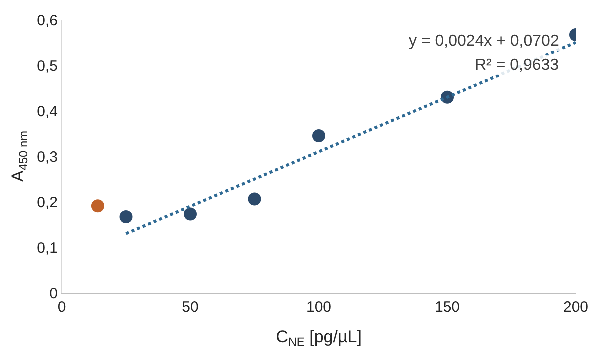 The height and width of the screenshot is (355, 601). What do you see at coordinates (54, 293) in the screenshot?
I see `y-tick-label: 0` at bounding box center [54, 293].